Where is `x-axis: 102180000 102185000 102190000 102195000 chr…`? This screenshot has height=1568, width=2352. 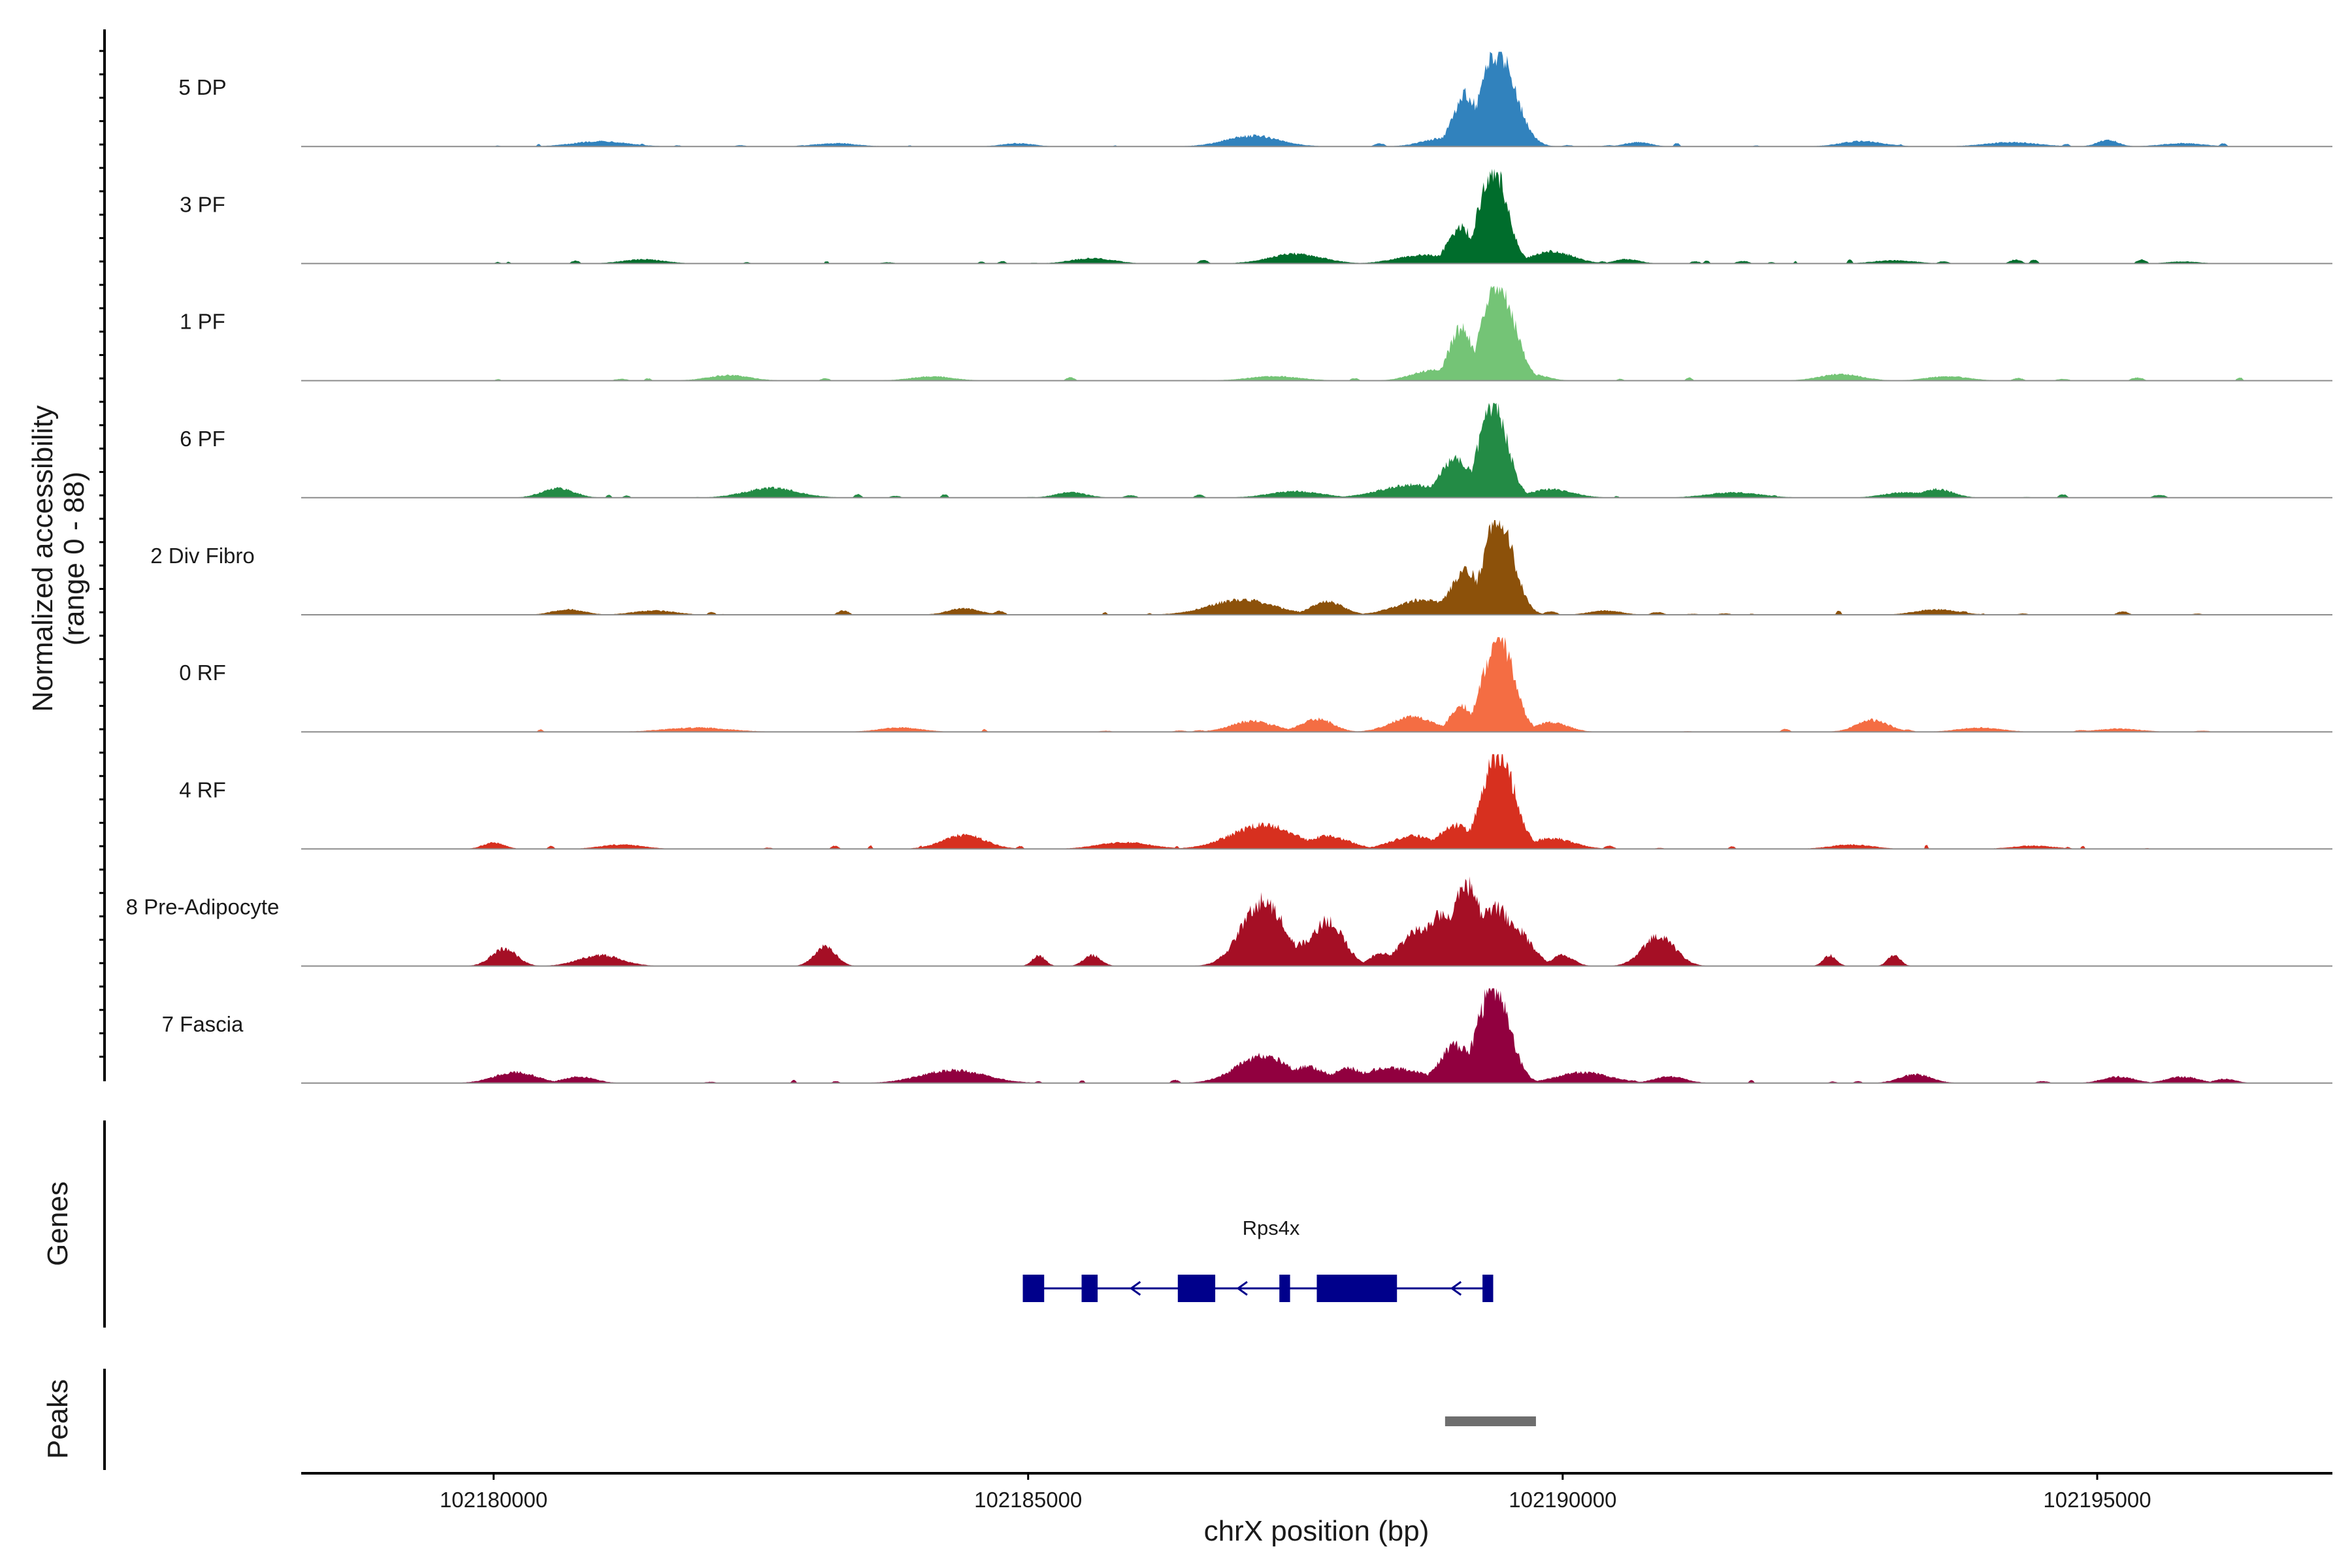
x-axis: 102180000 102185000 102190000 102195000 chr… is located at coordinates (1316, 1509).